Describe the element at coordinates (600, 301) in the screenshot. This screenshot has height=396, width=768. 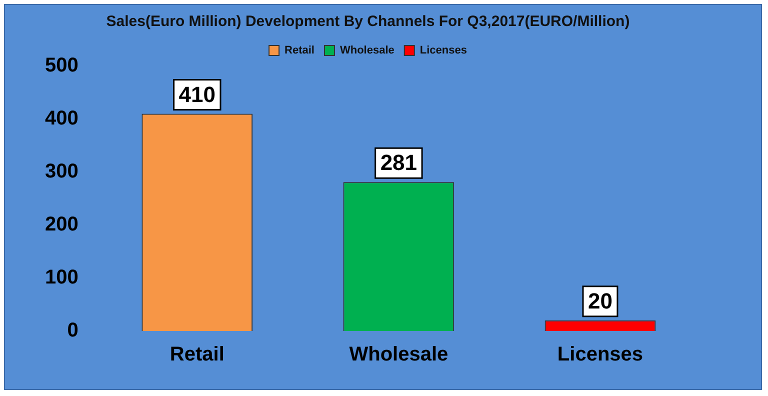
I see `data-label: 20` at that location.